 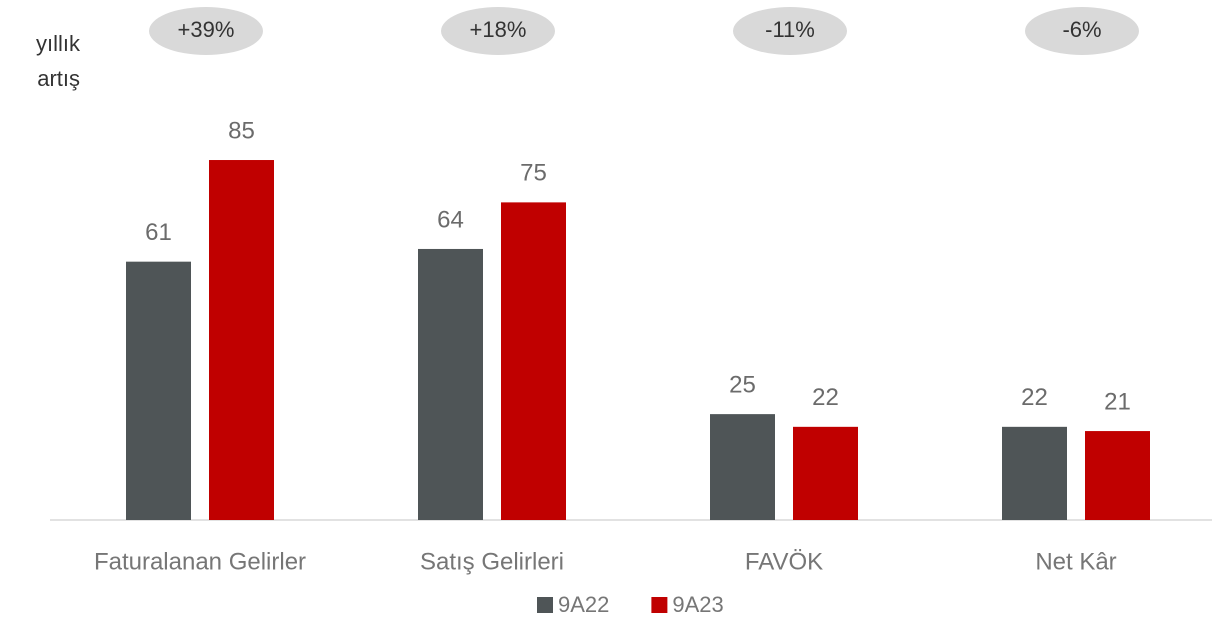 I want to click on annotation: -11%, so click(x=790, y=29).